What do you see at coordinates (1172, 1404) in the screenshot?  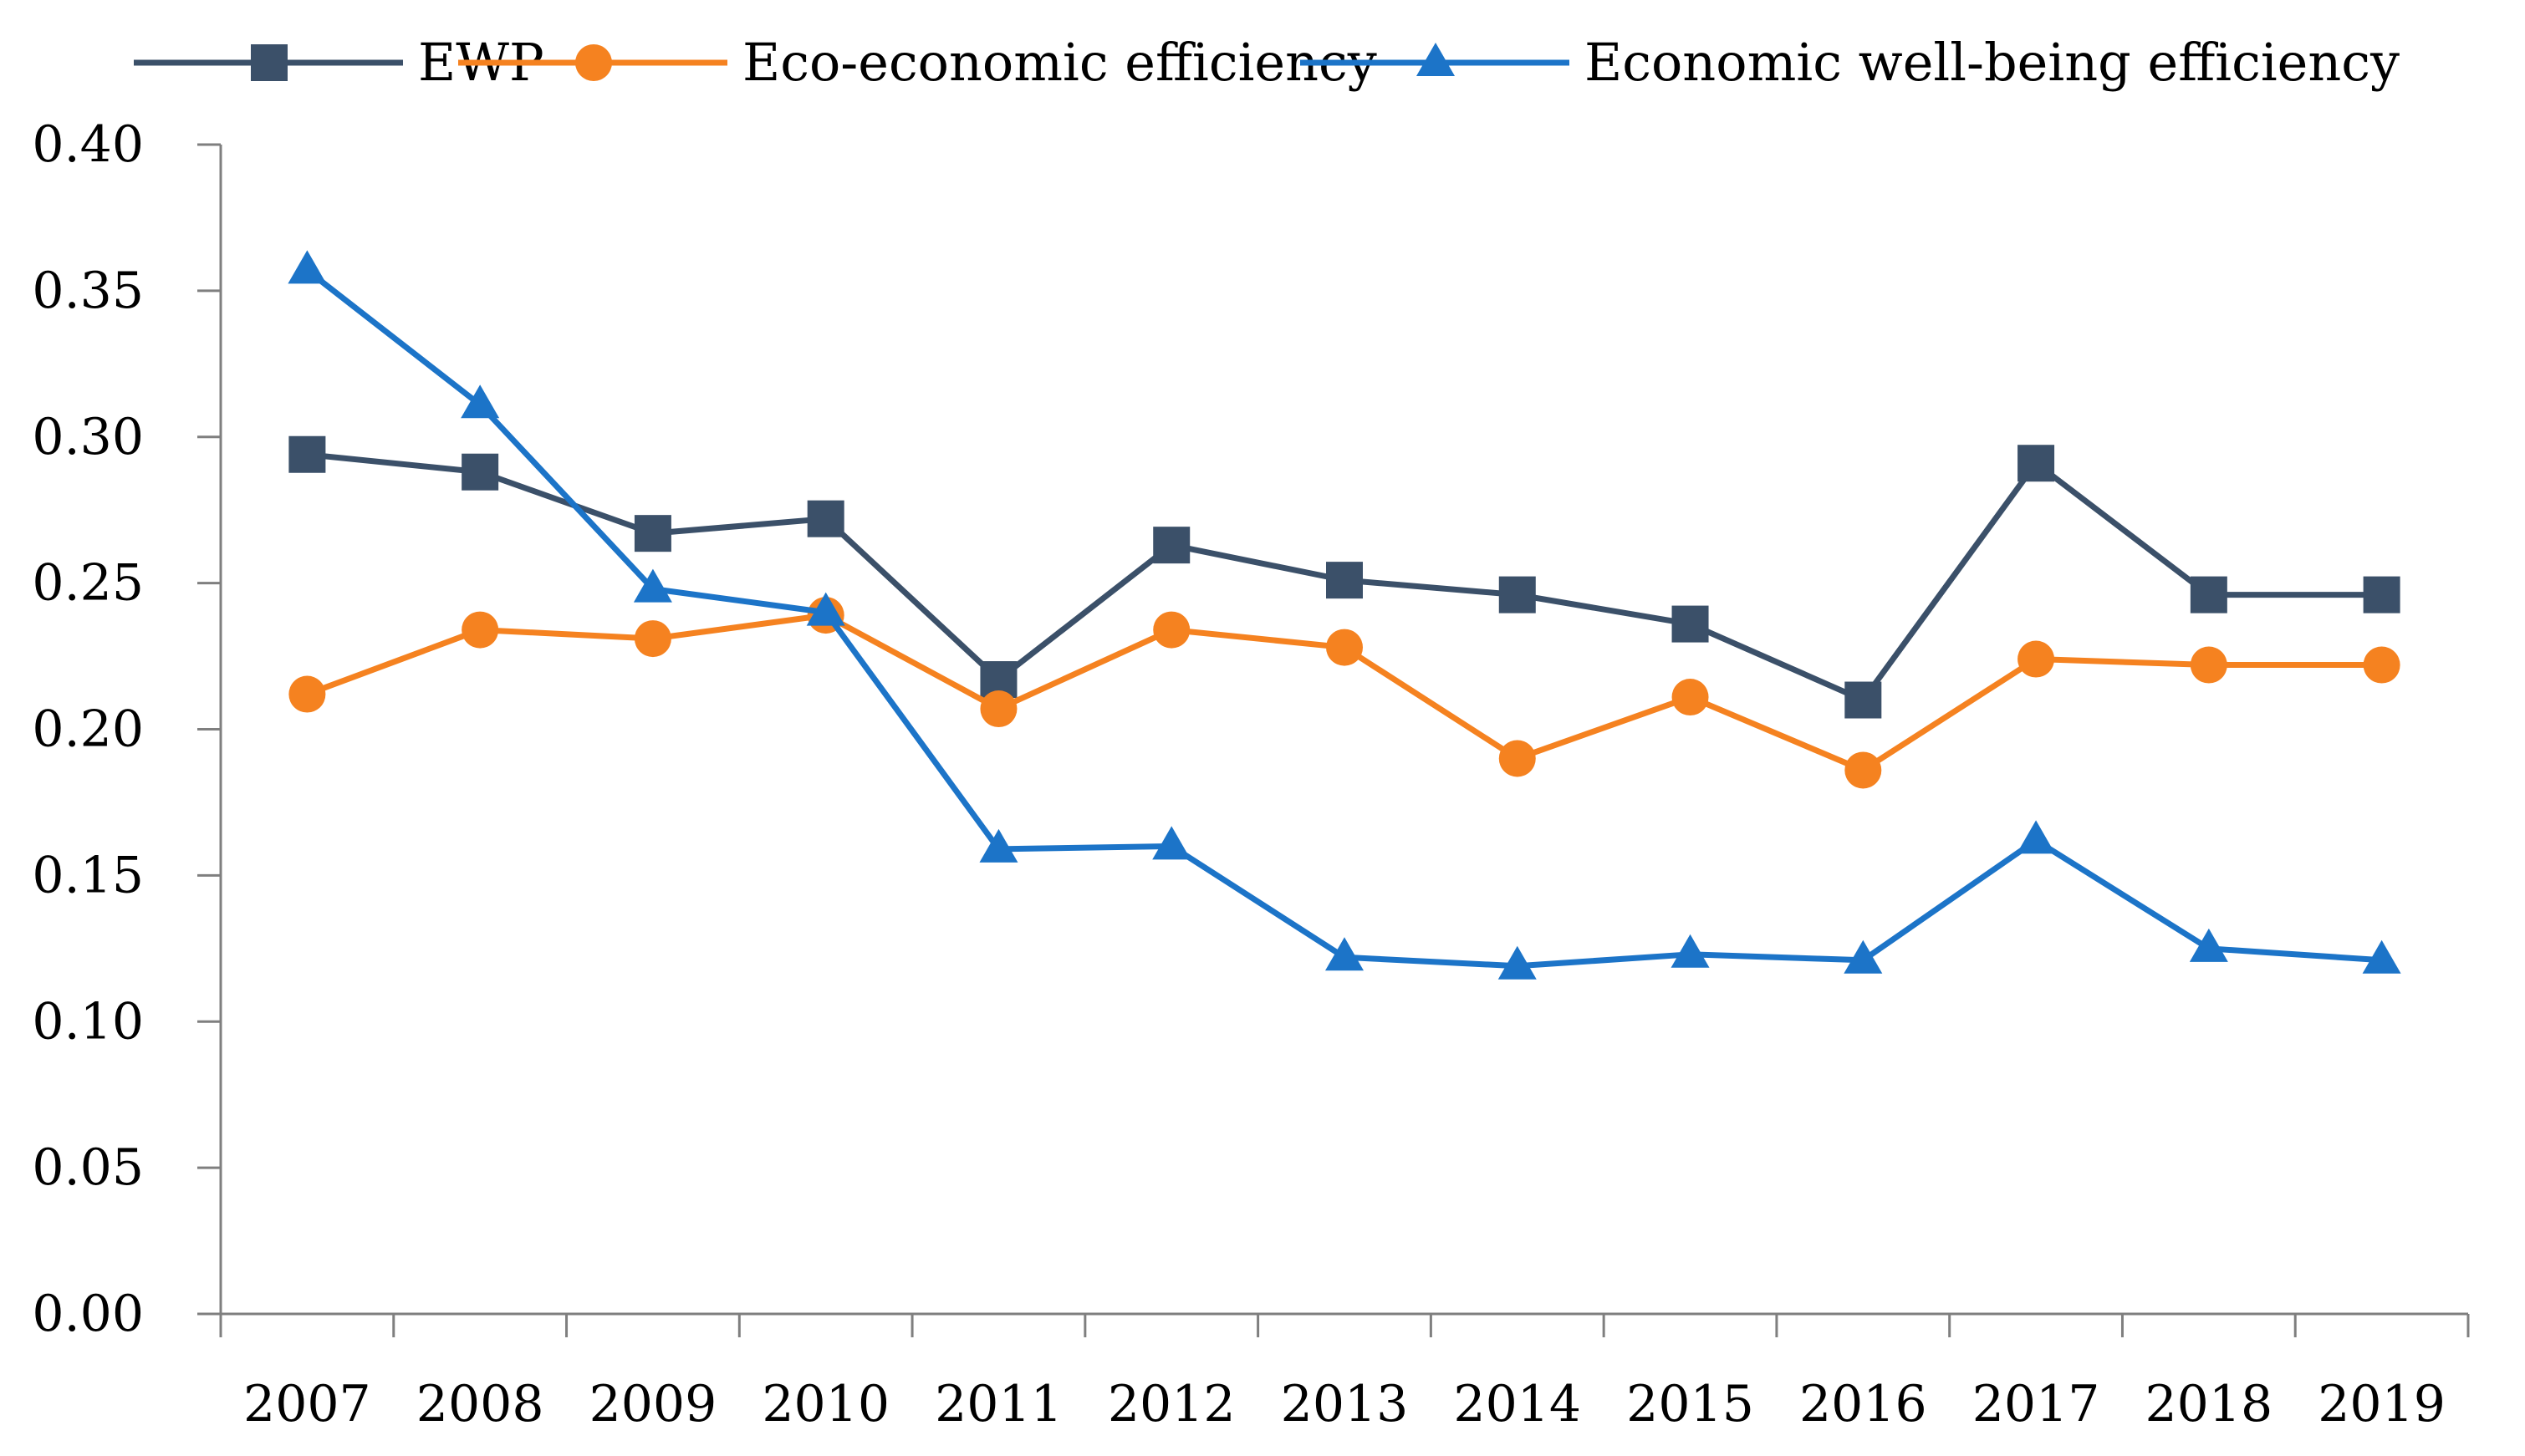 I see `x-tick-label: 2012` at bounding box center [1172, 1404].